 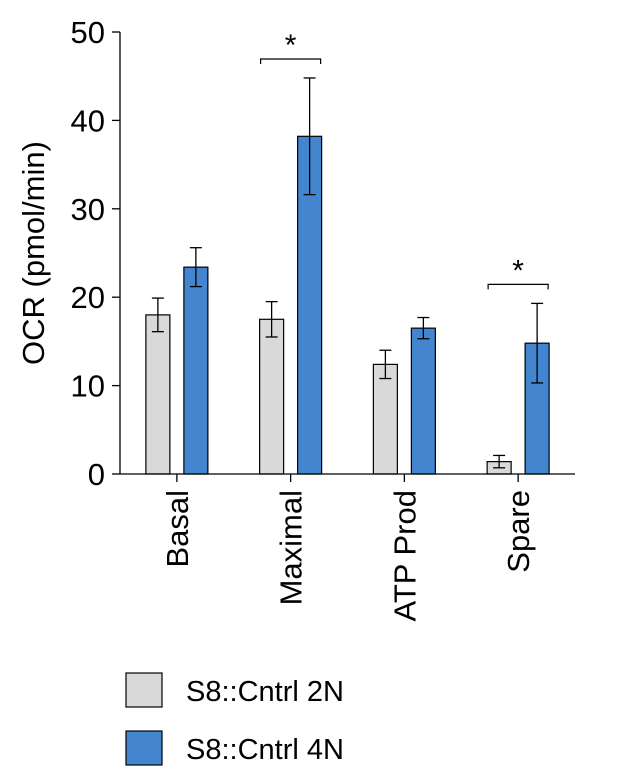 What do you see at coordinates (88, 32) in the screenshot?
I see `y-tick-label: 50` at bounding box center [88, 32].